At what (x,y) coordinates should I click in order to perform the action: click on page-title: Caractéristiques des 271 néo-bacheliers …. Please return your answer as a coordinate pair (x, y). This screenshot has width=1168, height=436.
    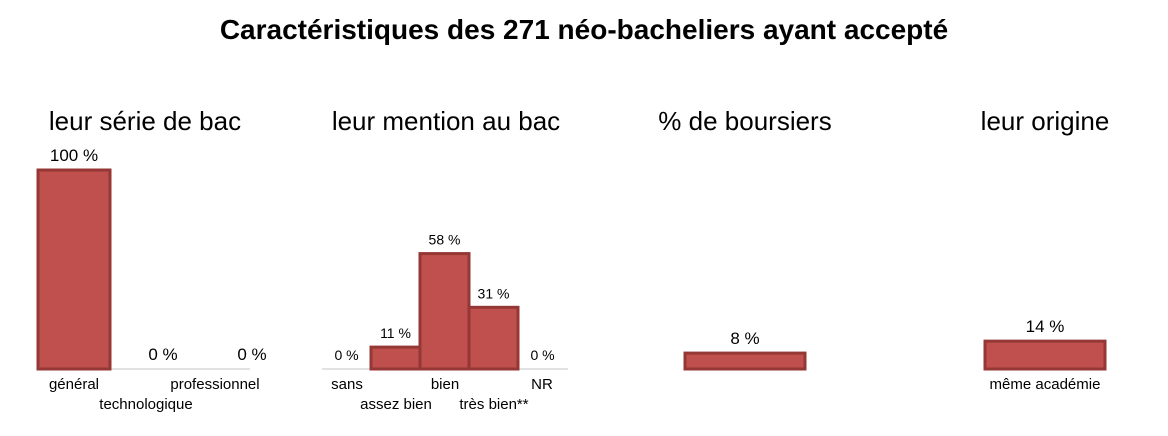
    Looking at the image, I should click on (584, 29).